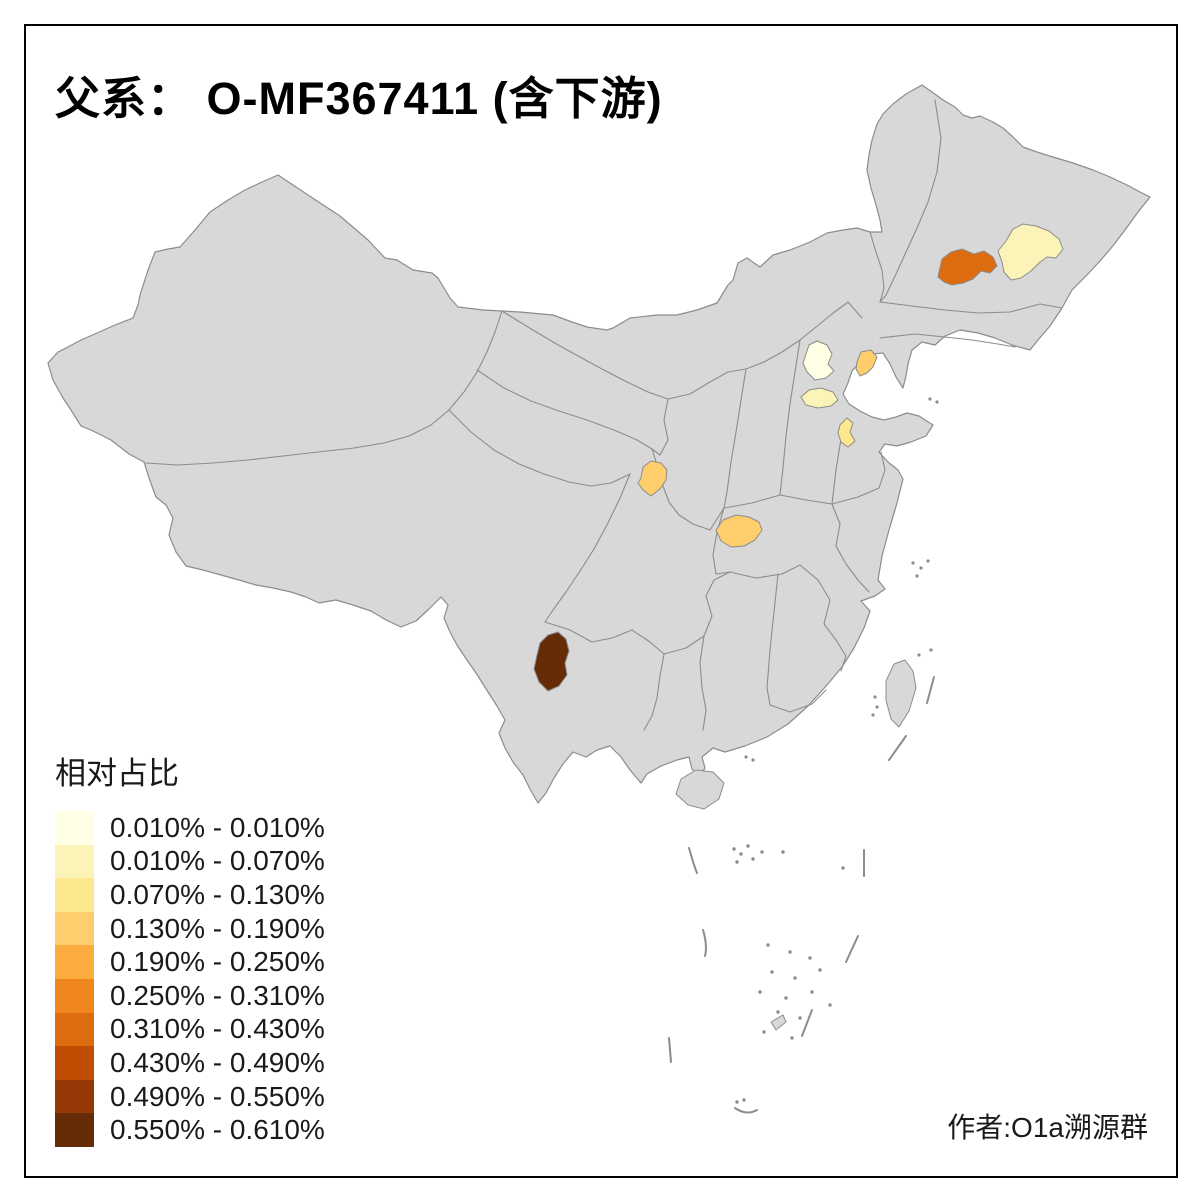  What do you see at coordinates (819, 398) in the screenshot?
I see `map-region-hebei-central` at bounding box center [819, 398].